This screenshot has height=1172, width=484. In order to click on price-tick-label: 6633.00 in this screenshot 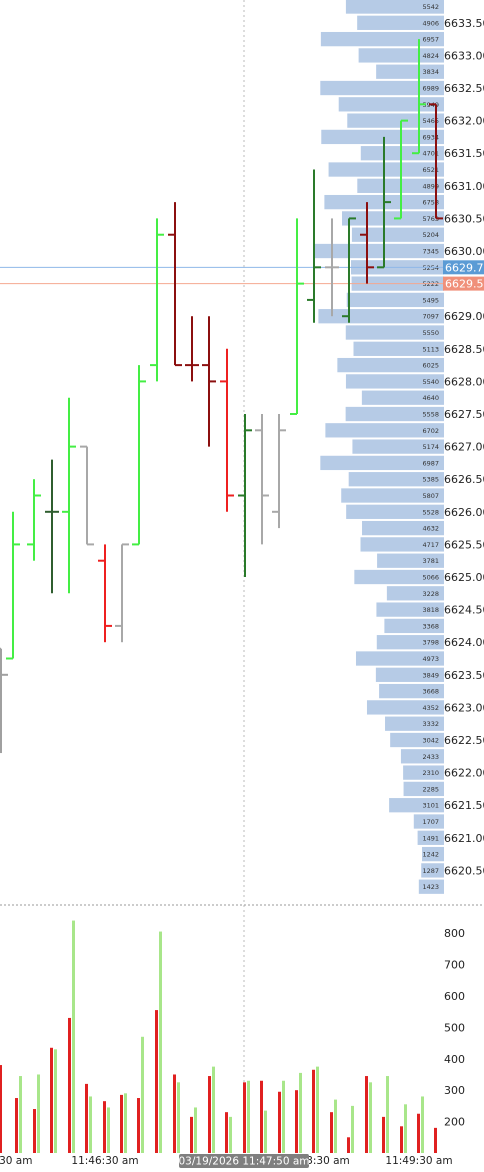, I will do `click(464, 55)`.